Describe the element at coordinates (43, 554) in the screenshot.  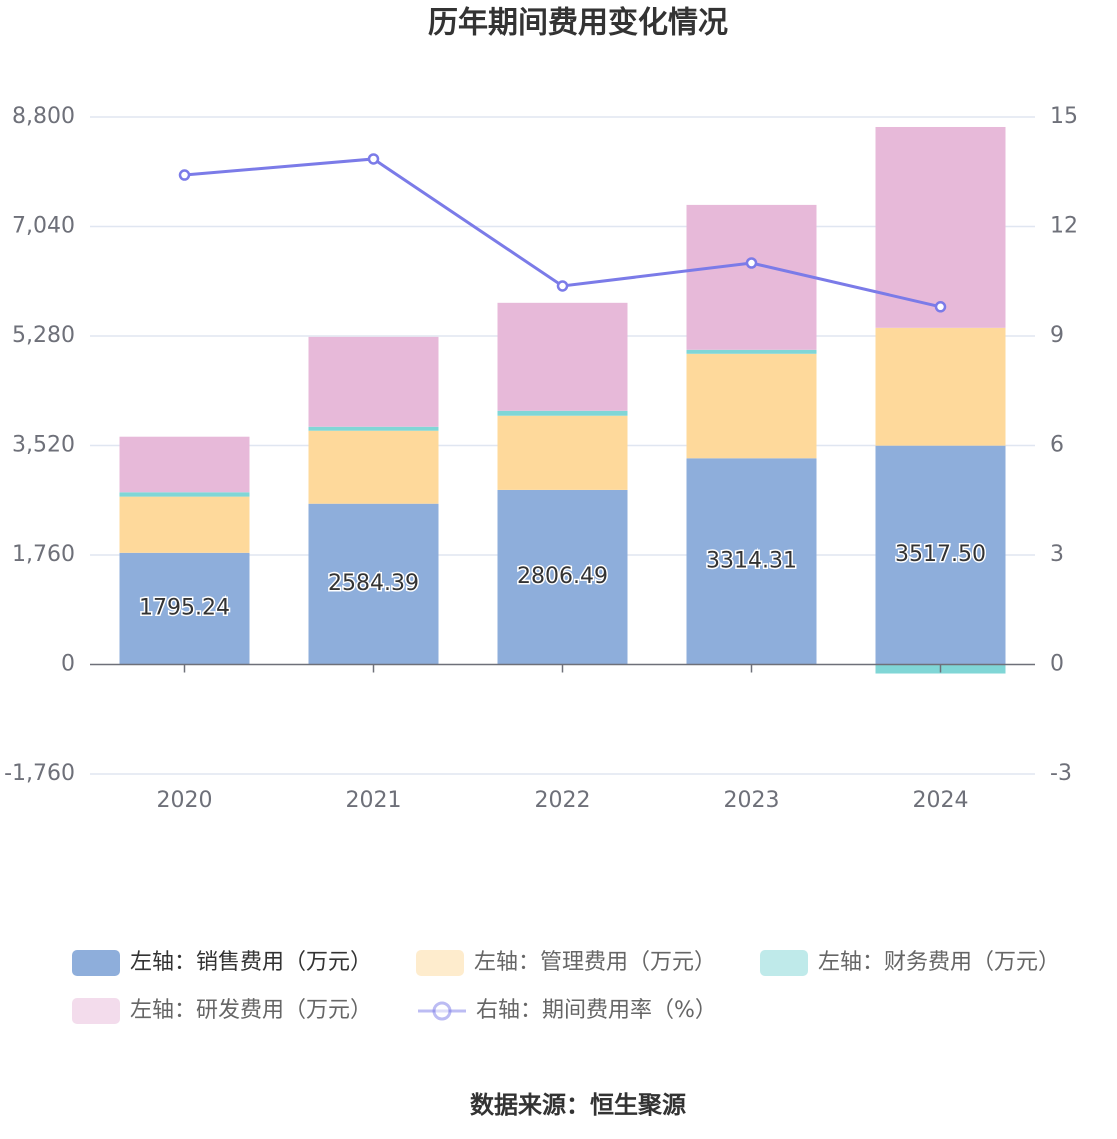
I see `y-tick-label: 1,760` at that location.